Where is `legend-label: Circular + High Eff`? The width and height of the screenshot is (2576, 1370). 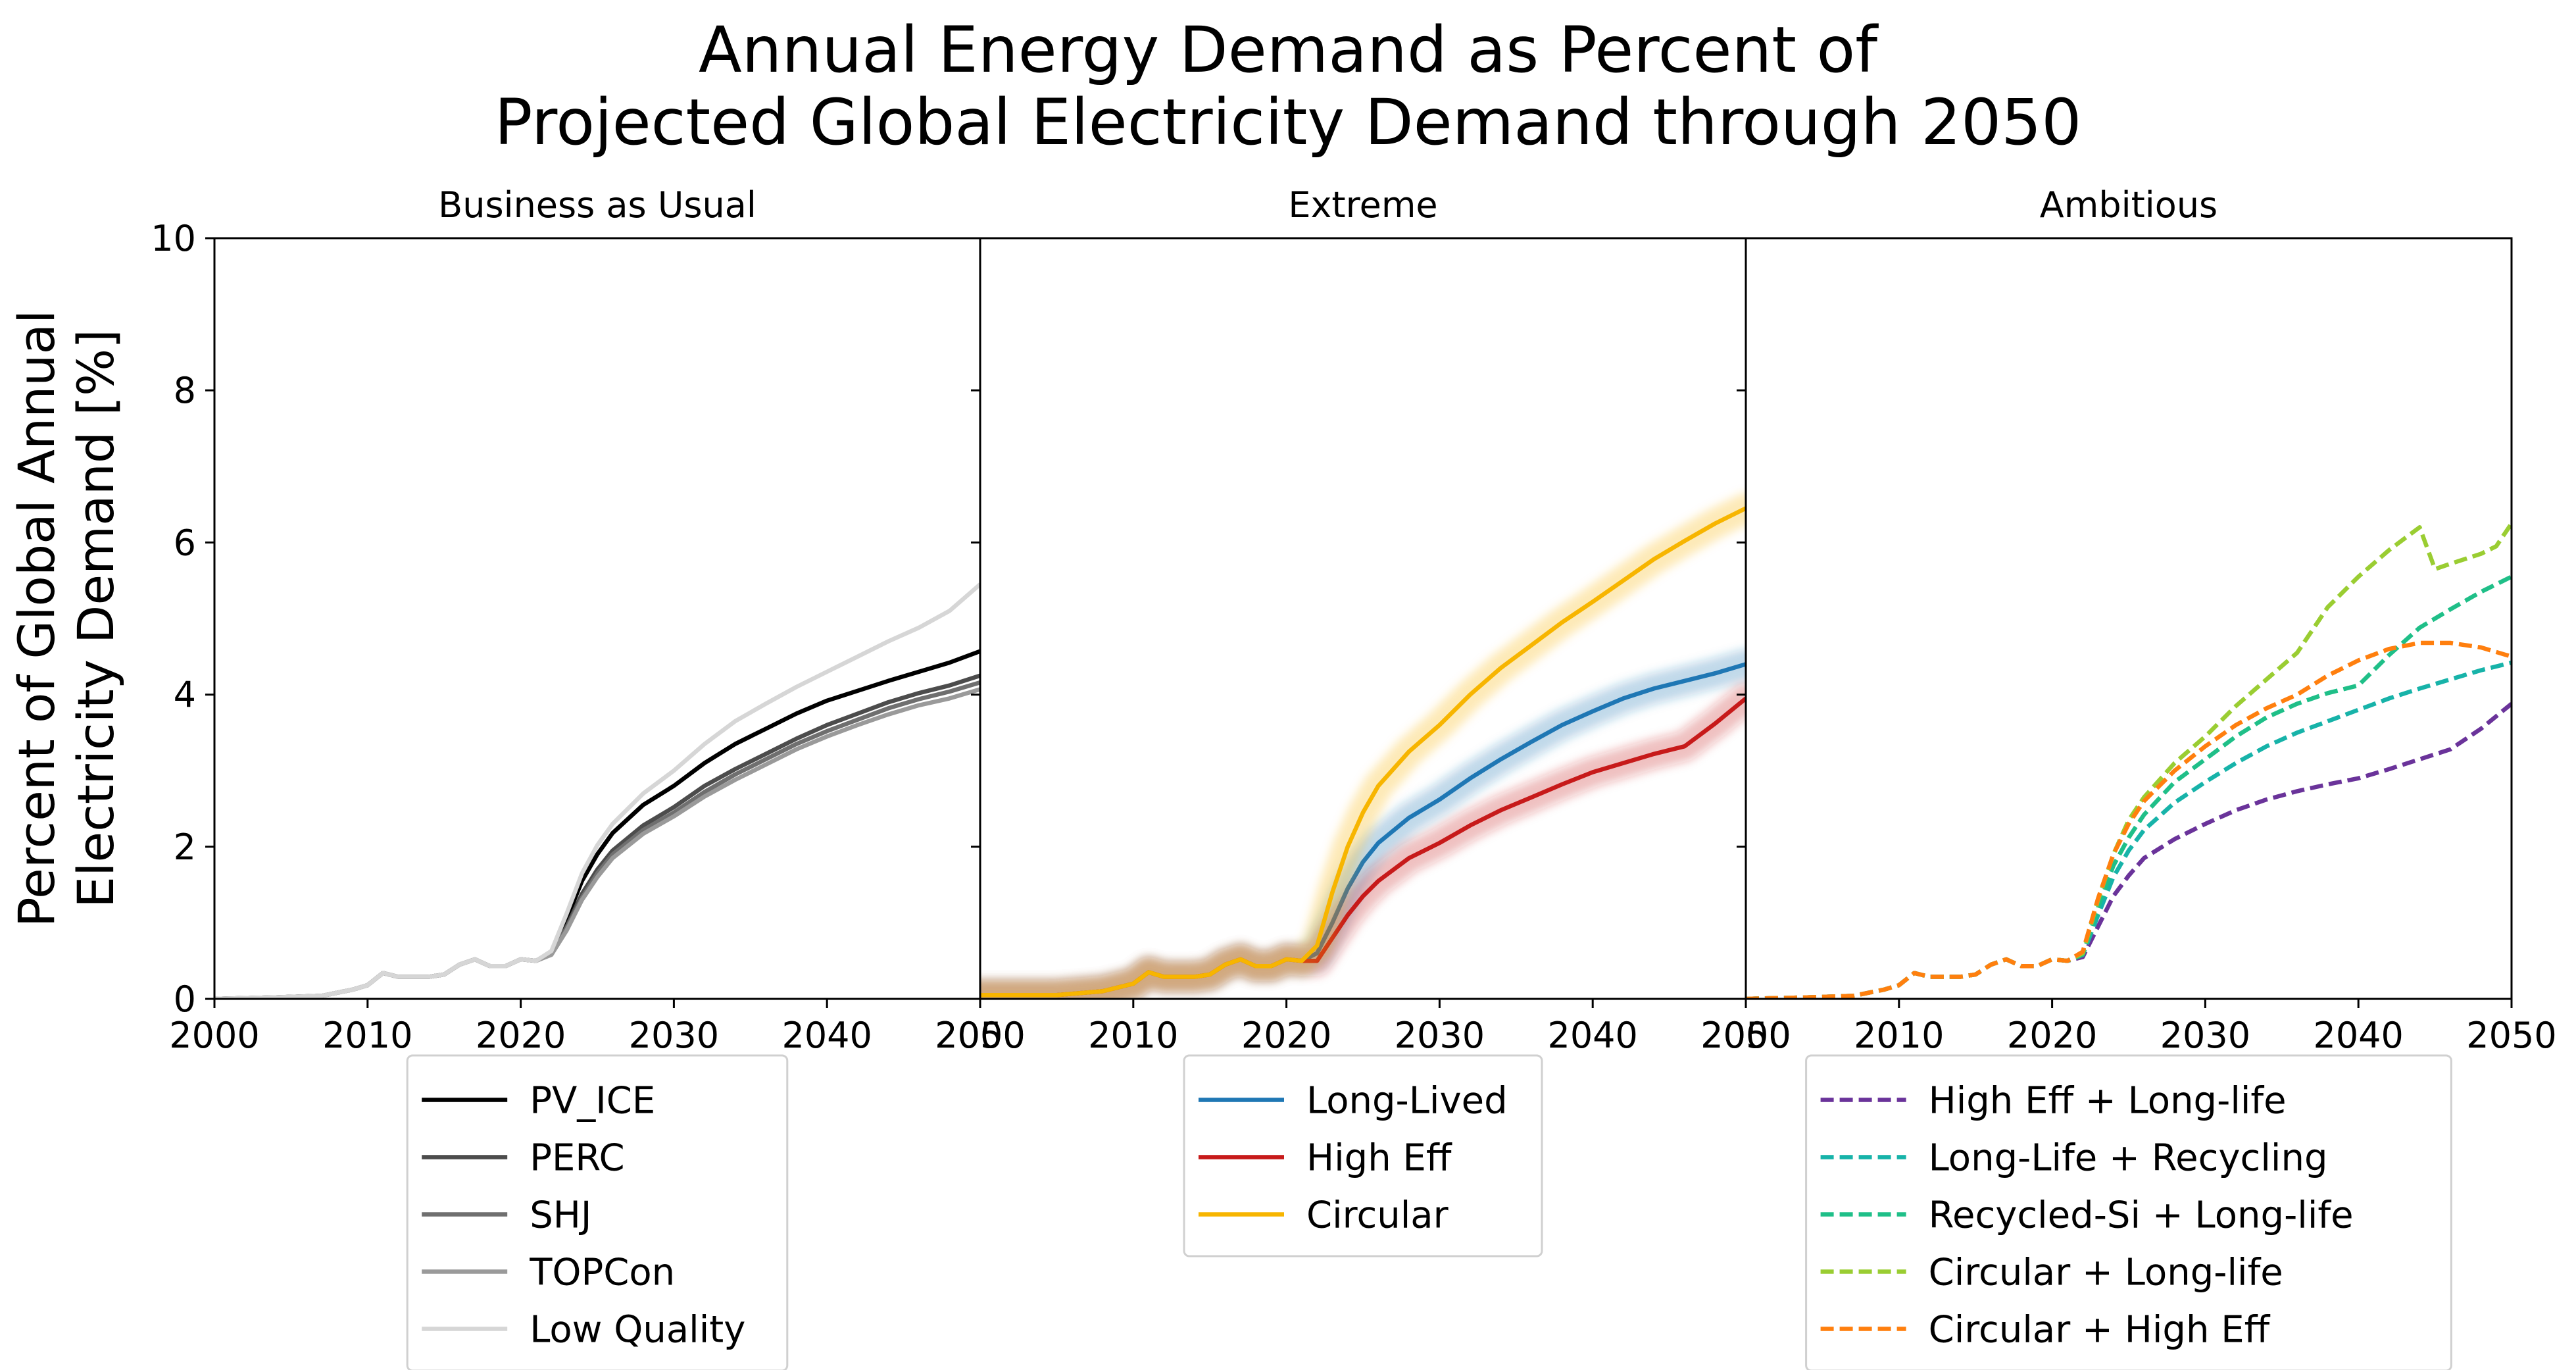 legend-label: Circular + High Eff is located at coordinates (2100, 1331).